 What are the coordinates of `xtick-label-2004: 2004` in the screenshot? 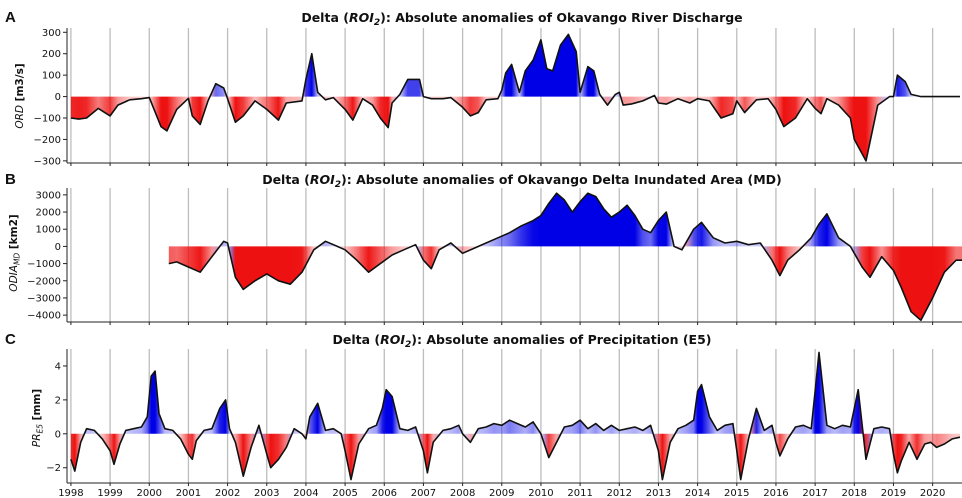 It's located at (305, 493).